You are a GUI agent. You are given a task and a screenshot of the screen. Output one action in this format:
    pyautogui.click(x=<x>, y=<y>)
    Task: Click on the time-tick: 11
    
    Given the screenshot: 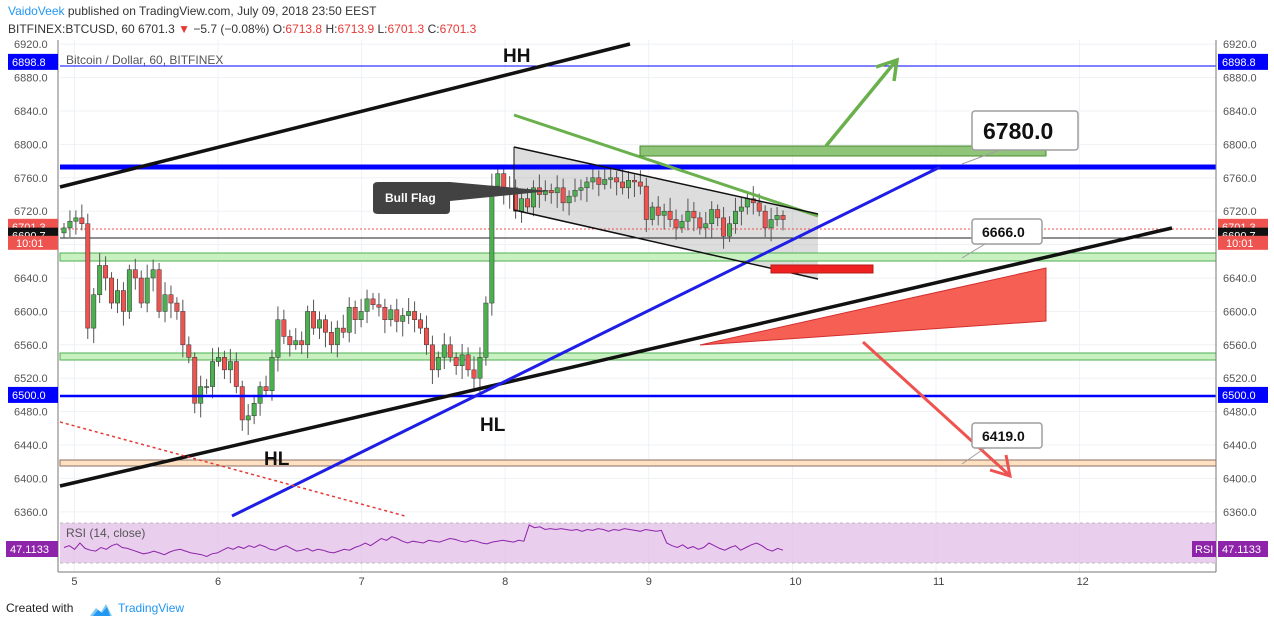 What is the action you would take?
    pyautogui.click(x=938, y=582)
    